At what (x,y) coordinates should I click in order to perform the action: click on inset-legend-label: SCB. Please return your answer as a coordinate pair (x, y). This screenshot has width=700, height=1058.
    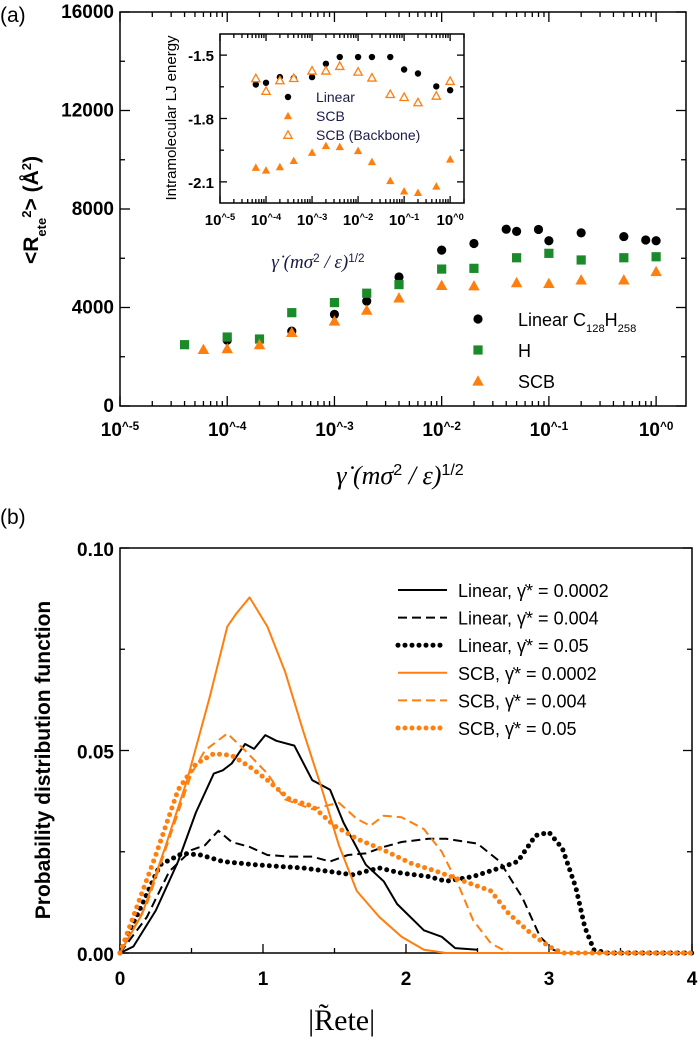
    Looking at the image, I should click on (330, 116).